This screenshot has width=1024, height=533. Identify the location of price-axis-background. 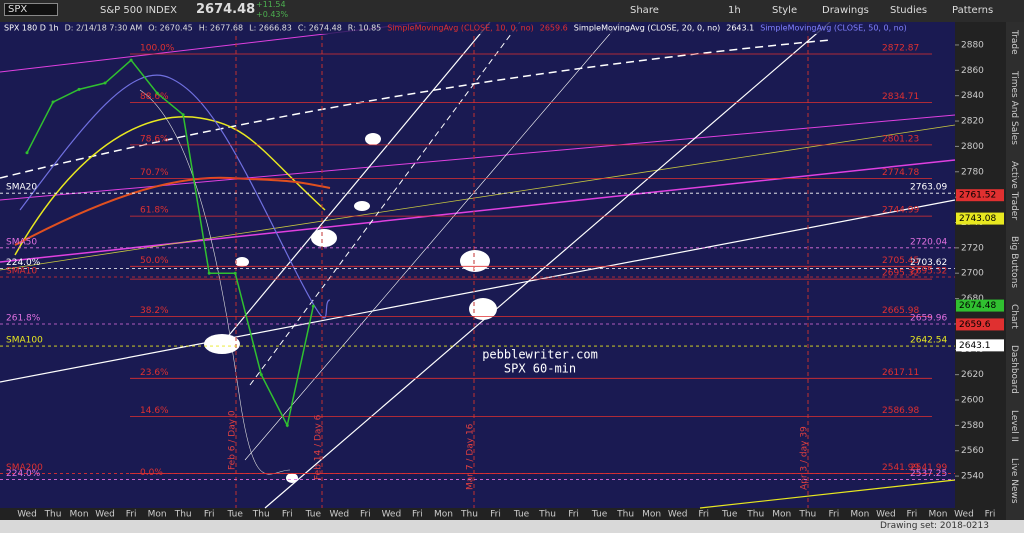
(980, 271).